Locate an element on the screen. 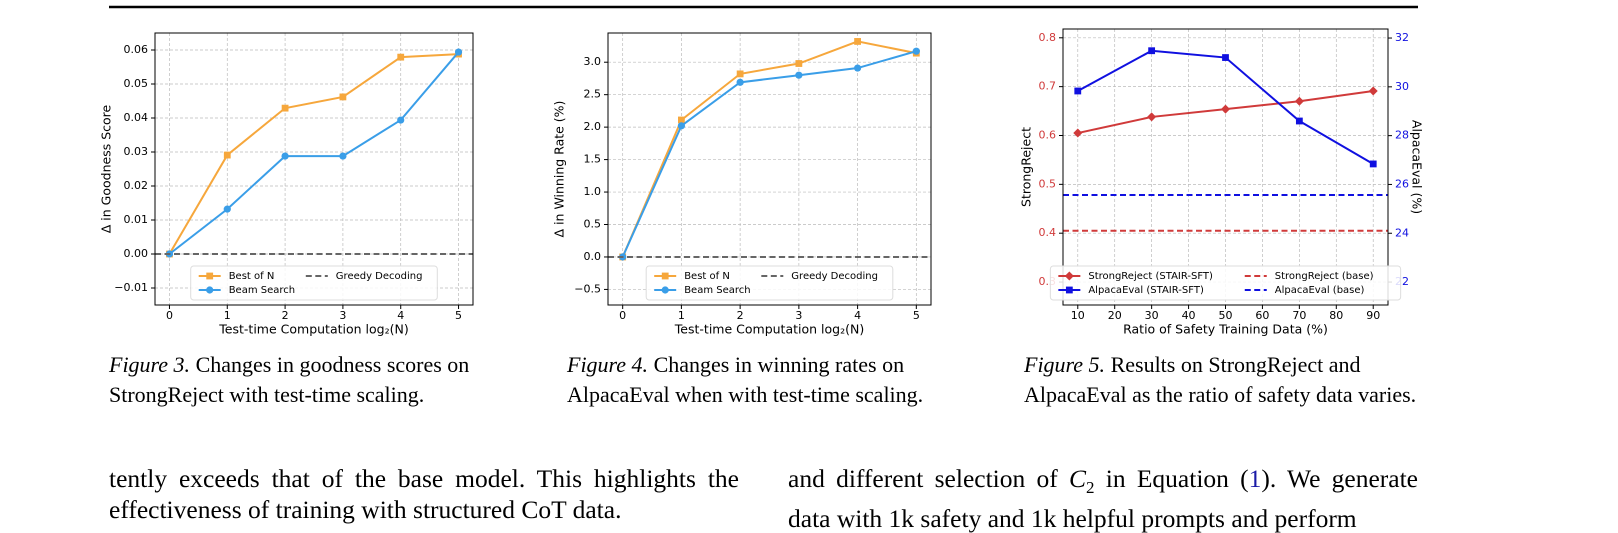 The height and width of the screenshot is (533, 1618). text: and different selection of is located at coordinates (928, 478).